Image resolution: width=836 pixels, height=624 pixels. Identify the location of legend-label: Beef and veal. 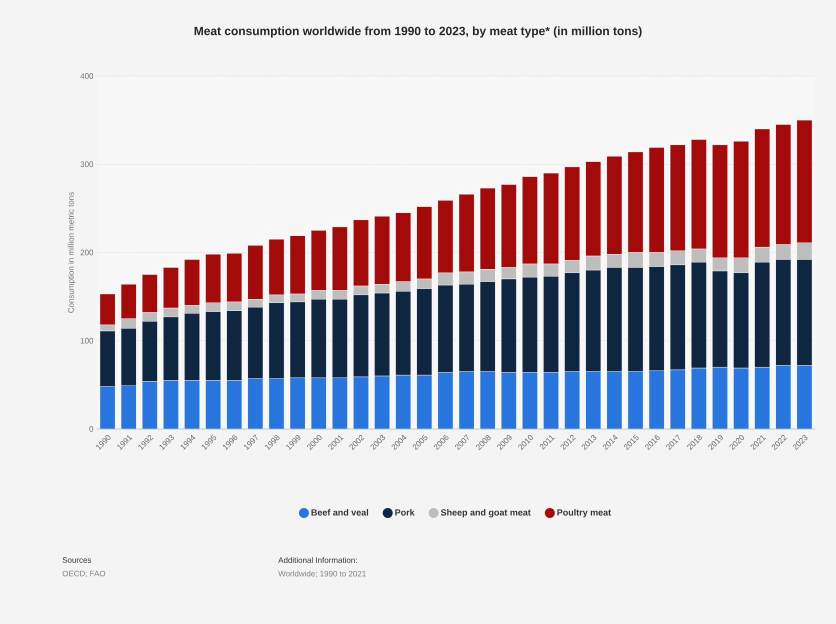
(340, 512).